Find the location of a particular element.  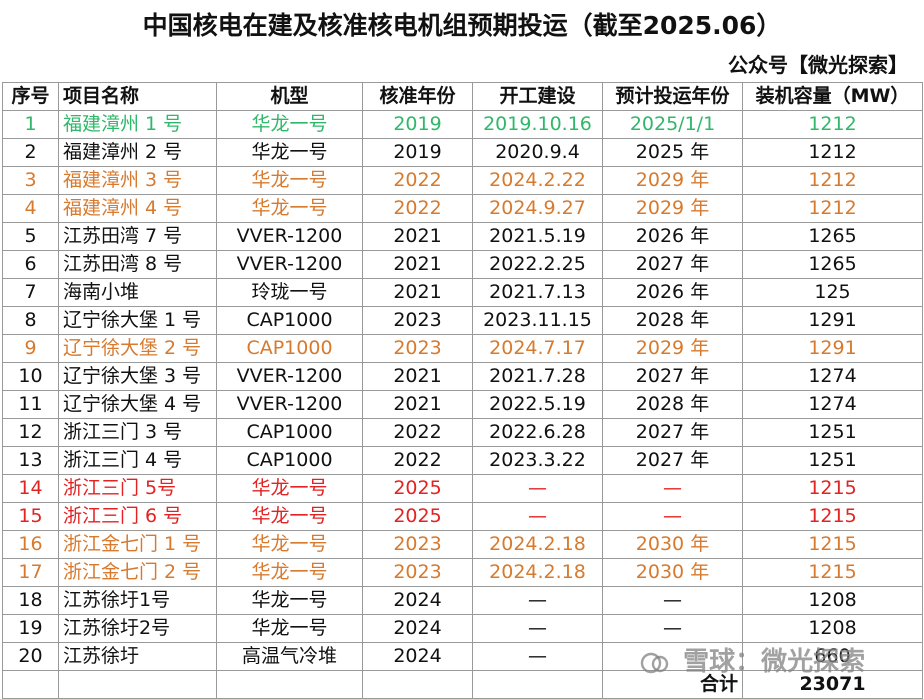

reactor-model: 玲珑一号 is located at coordinates (289, 292).